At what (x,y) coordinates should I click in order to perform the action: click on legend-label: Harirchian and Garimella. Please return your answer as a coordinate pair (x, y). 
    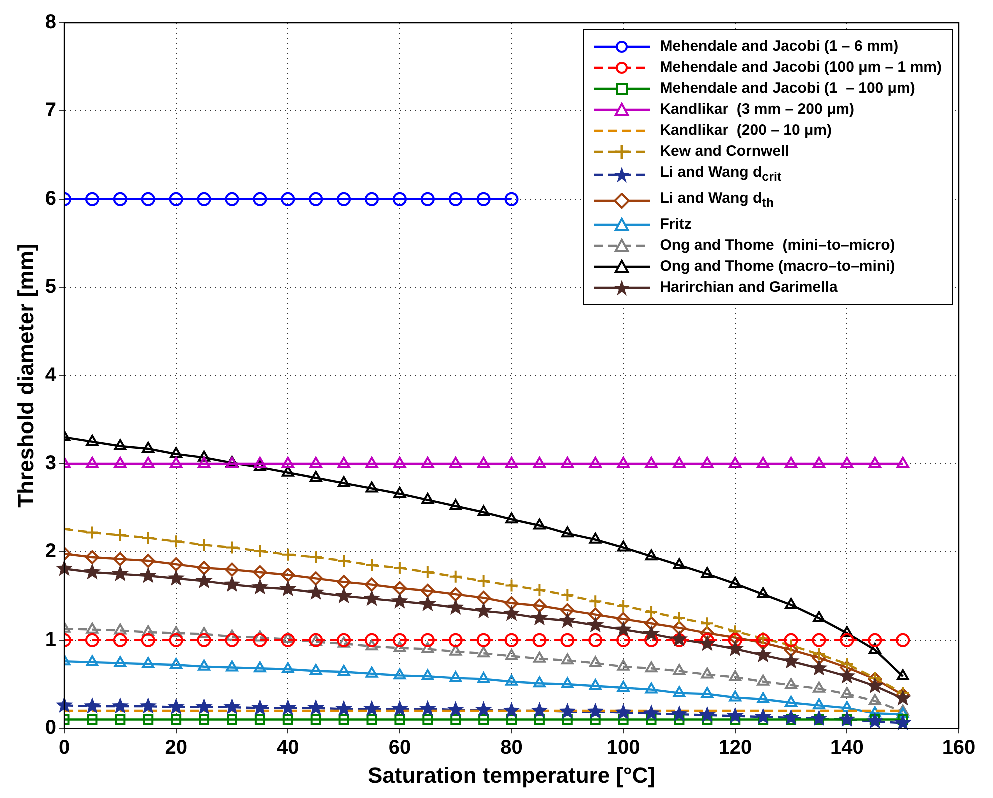
    Looking at the image, I should click on (749, 288).